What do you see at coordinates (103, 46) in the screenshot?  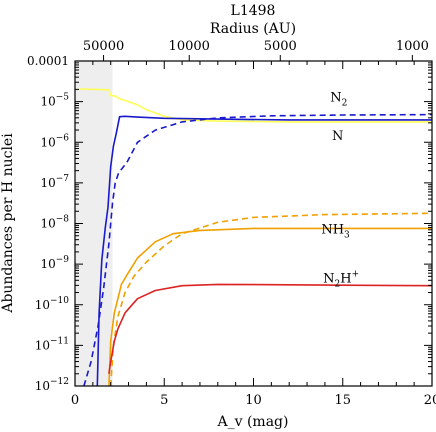 I see `top-tick-label: 50000` at bounding box center [103, 46].